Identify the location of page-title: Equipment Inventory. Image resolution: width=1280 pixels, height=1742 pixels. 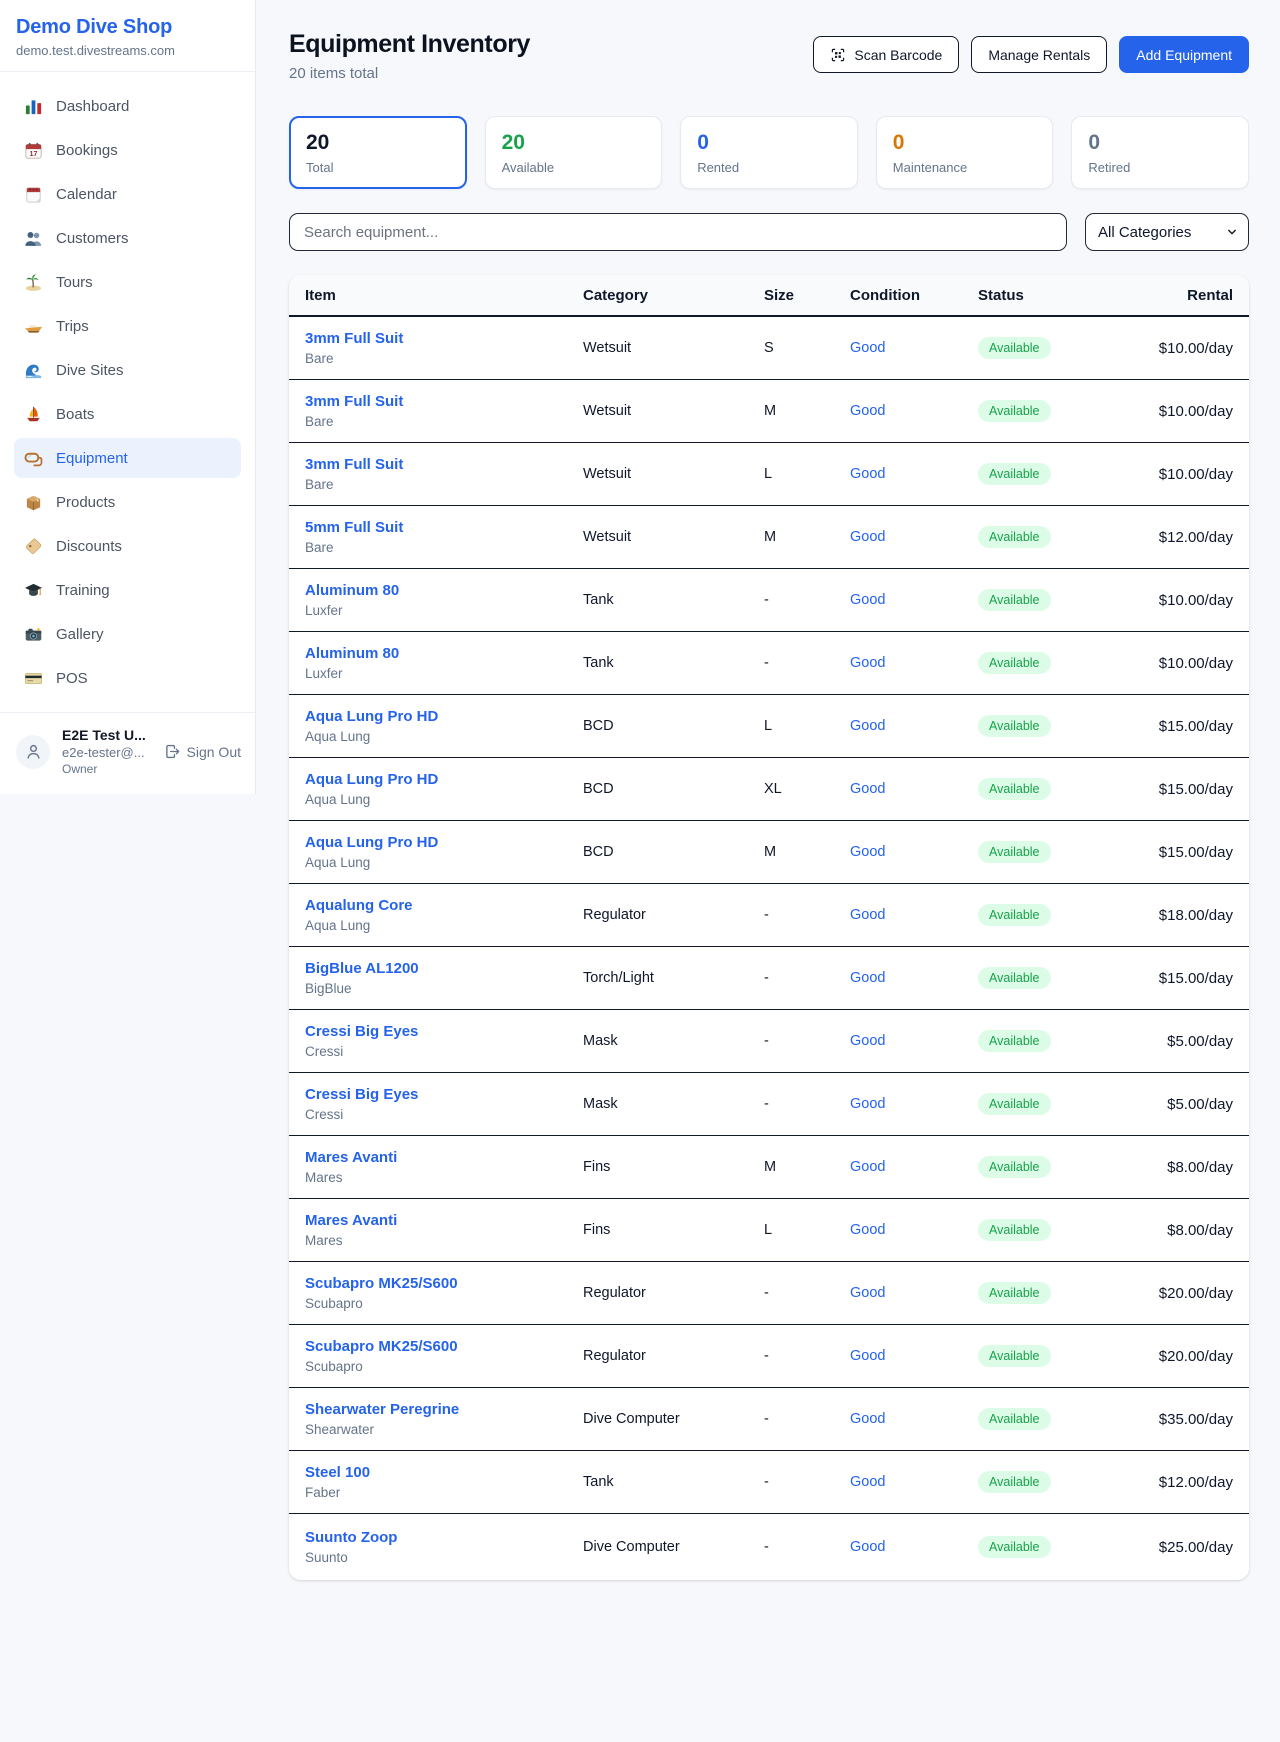
(410, 44).